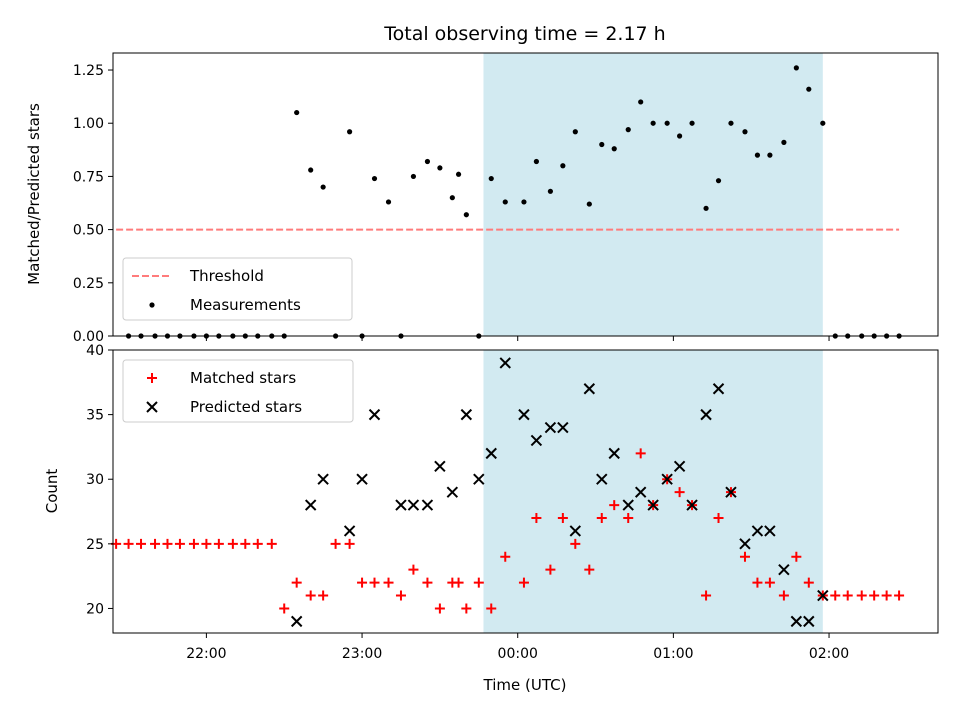 This screenshot has height=720, width=960. What do you see at coordinates (206, 654) in the screenshot?
I see `x-tick-label: 22:00` at bounding box center [206, 654].